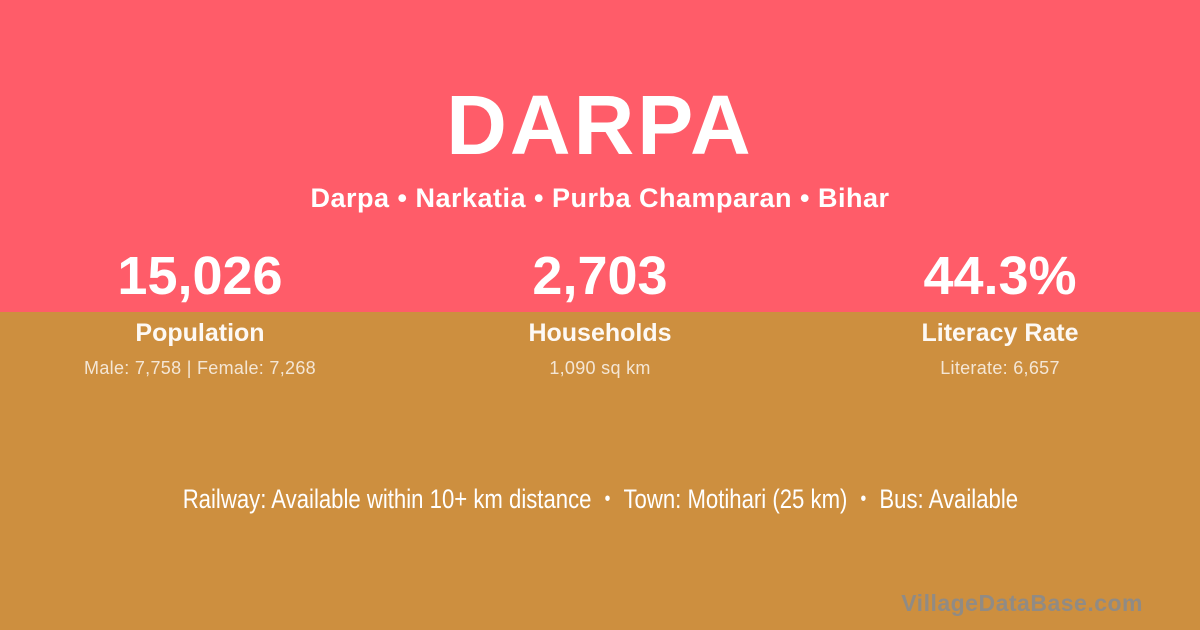 This screenshot has height=630, width=1200. I want to click on stat-households: 2,703 Households 1,090 sq km, so click(600, 312).